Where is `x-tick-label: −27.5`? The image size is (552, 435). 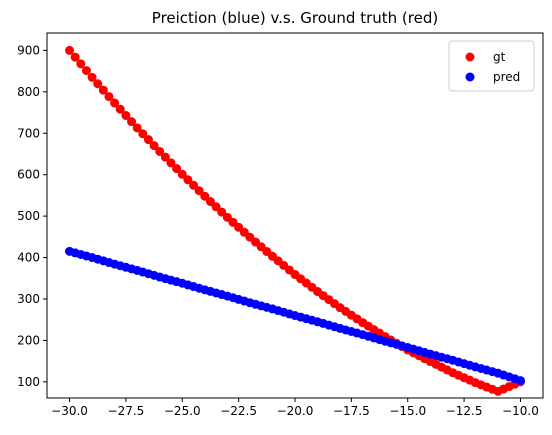 x-tick-label: −27.5 is located at coordinates (126, 411).